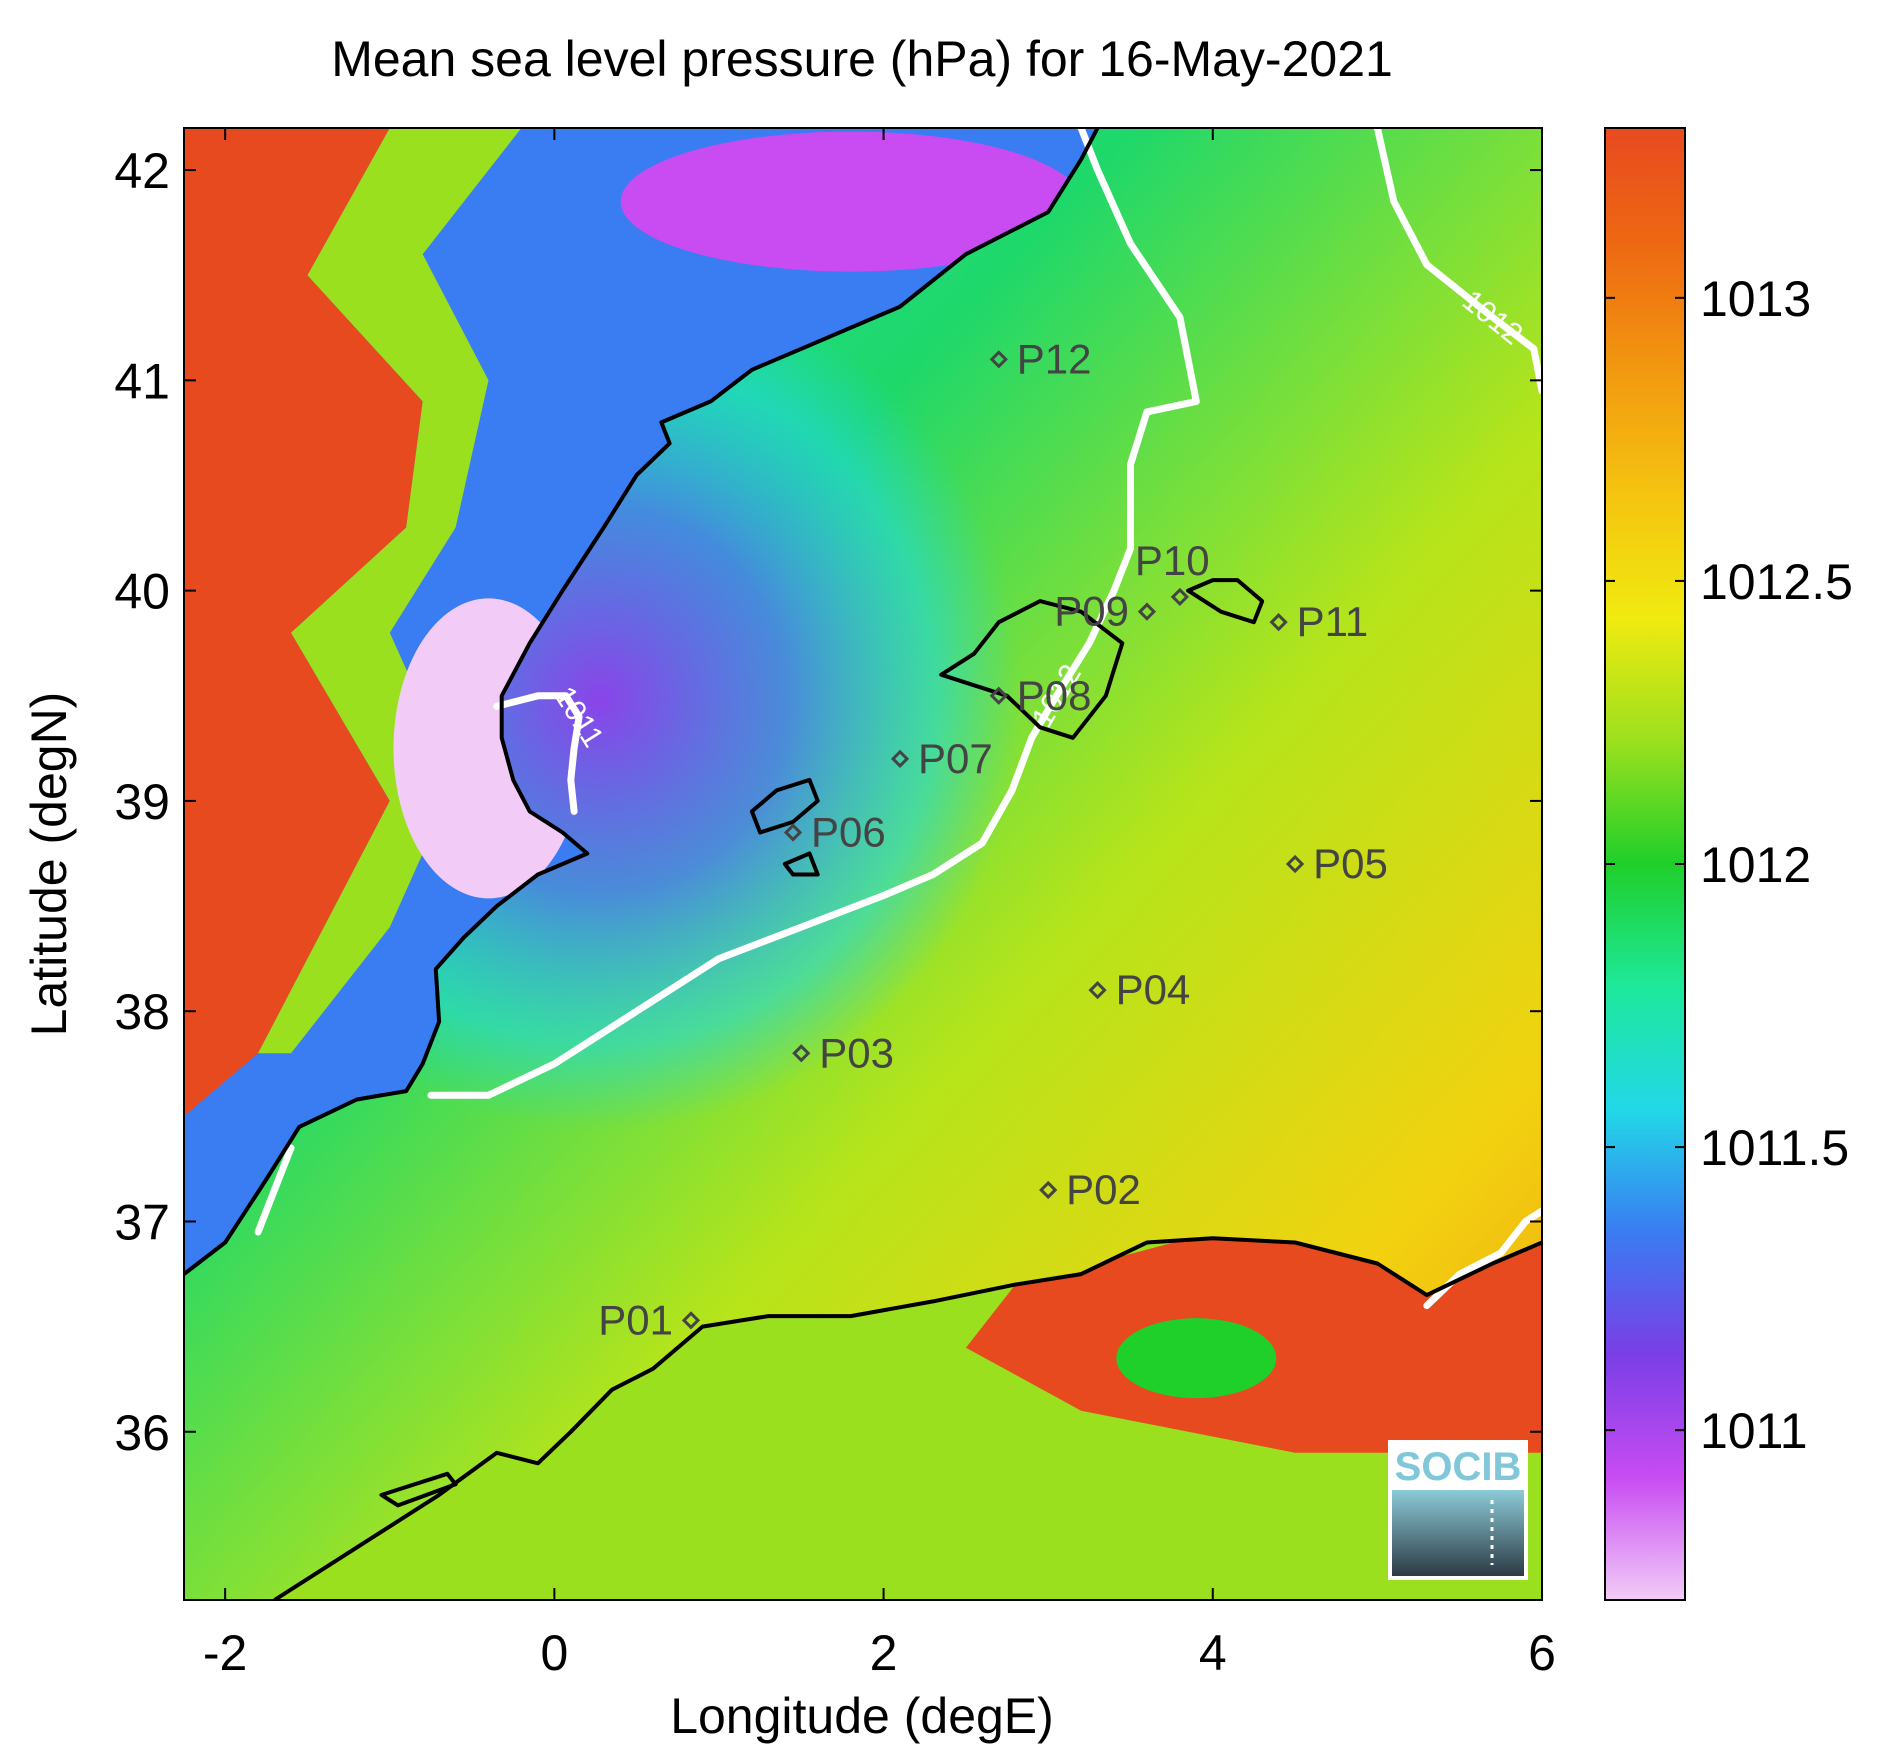 The image size is (1904, 1758). Describe the element at coordinates (1755, 865) in the screenshot. I see `colorbar-tick-label: 1012` at that location.